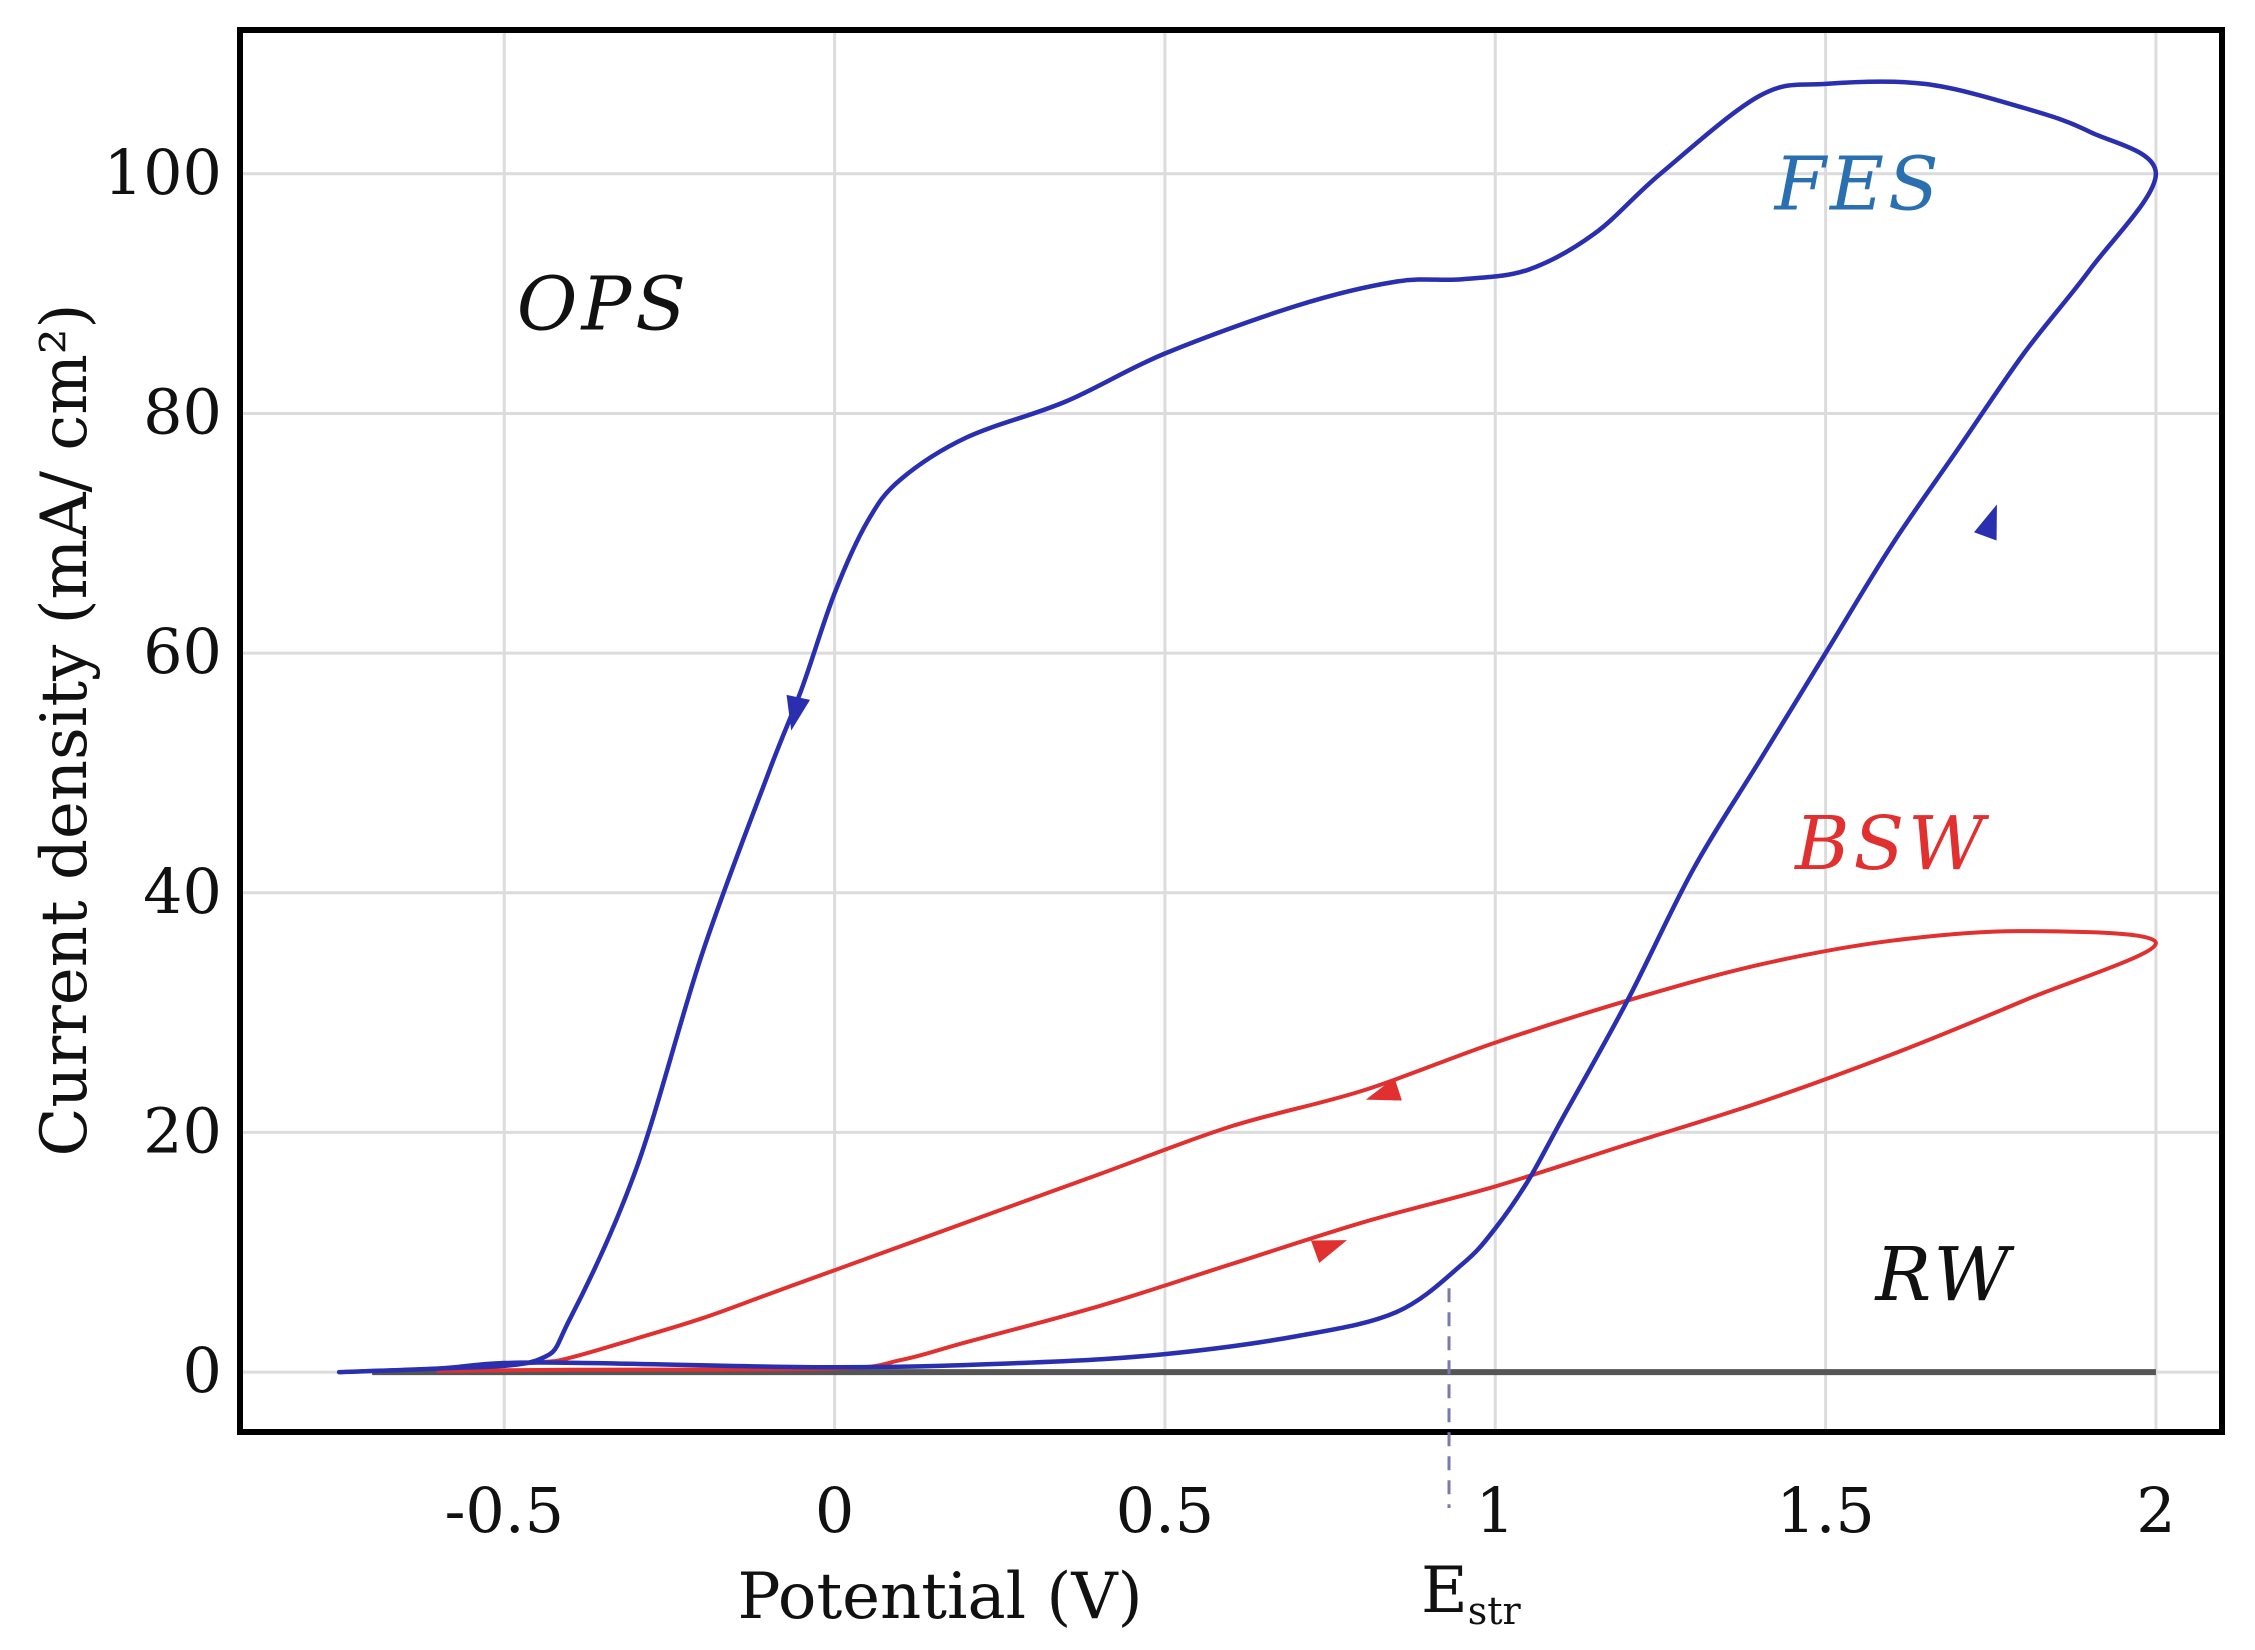  What do you see at coordinates (163, 771) in the screenshot?
I see `y-tick-labels: 0 20 40 60 80 100` at bounding box center [163, 771].